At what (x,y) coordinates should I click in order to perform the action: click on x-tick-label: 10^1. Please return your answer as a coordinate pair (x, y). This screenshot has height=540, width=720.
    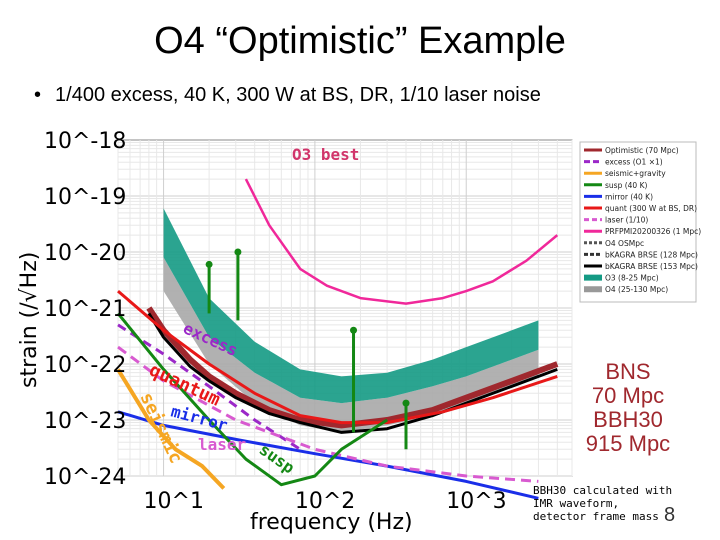
    Looking at the image, I should click on (174, 501).